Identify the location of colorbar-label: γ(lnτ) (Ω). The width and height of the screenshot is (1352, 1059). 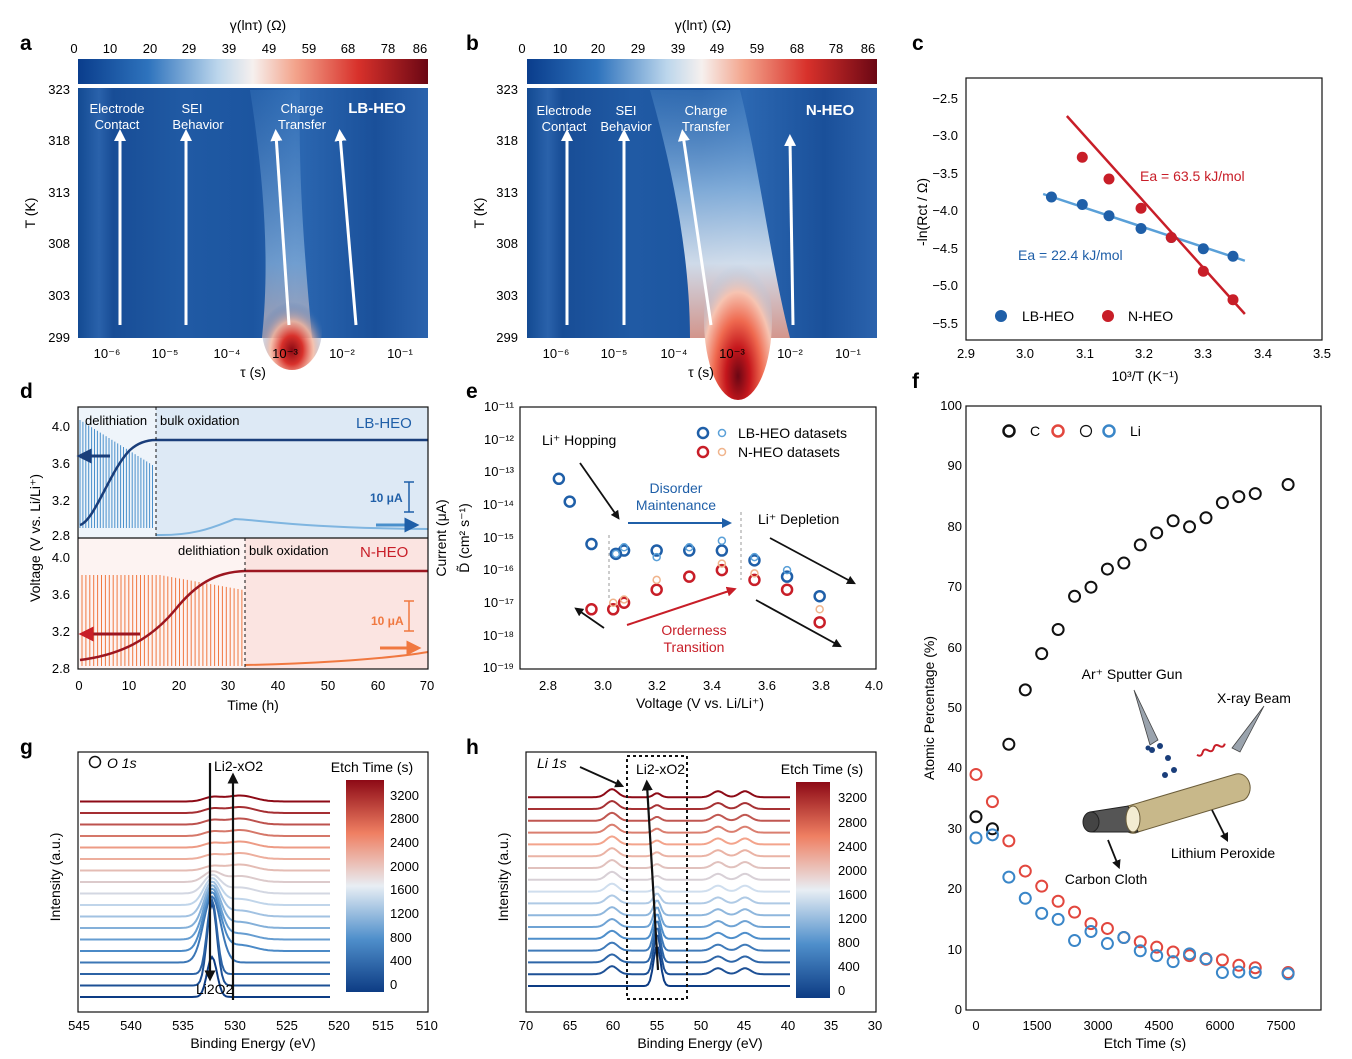
(258, 25).